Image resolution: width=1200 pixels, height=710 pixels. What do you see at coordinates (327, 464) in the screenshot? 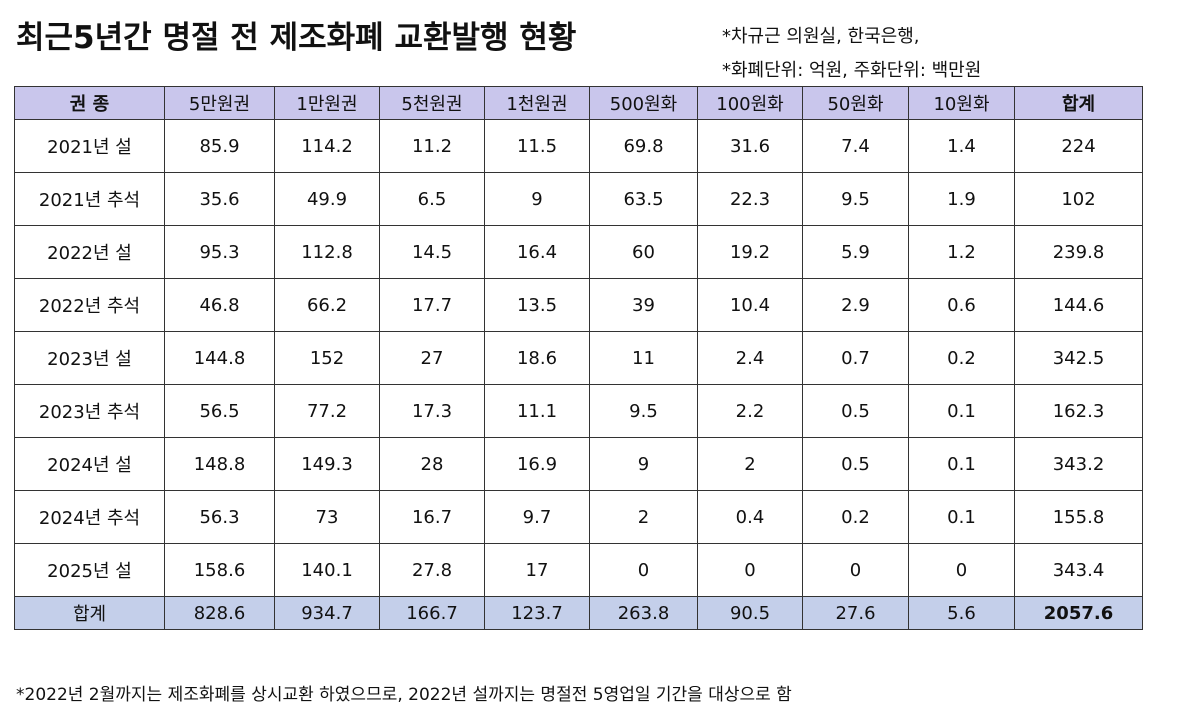
I see `table-cell: 149.3` at bounding box center [327, 464].